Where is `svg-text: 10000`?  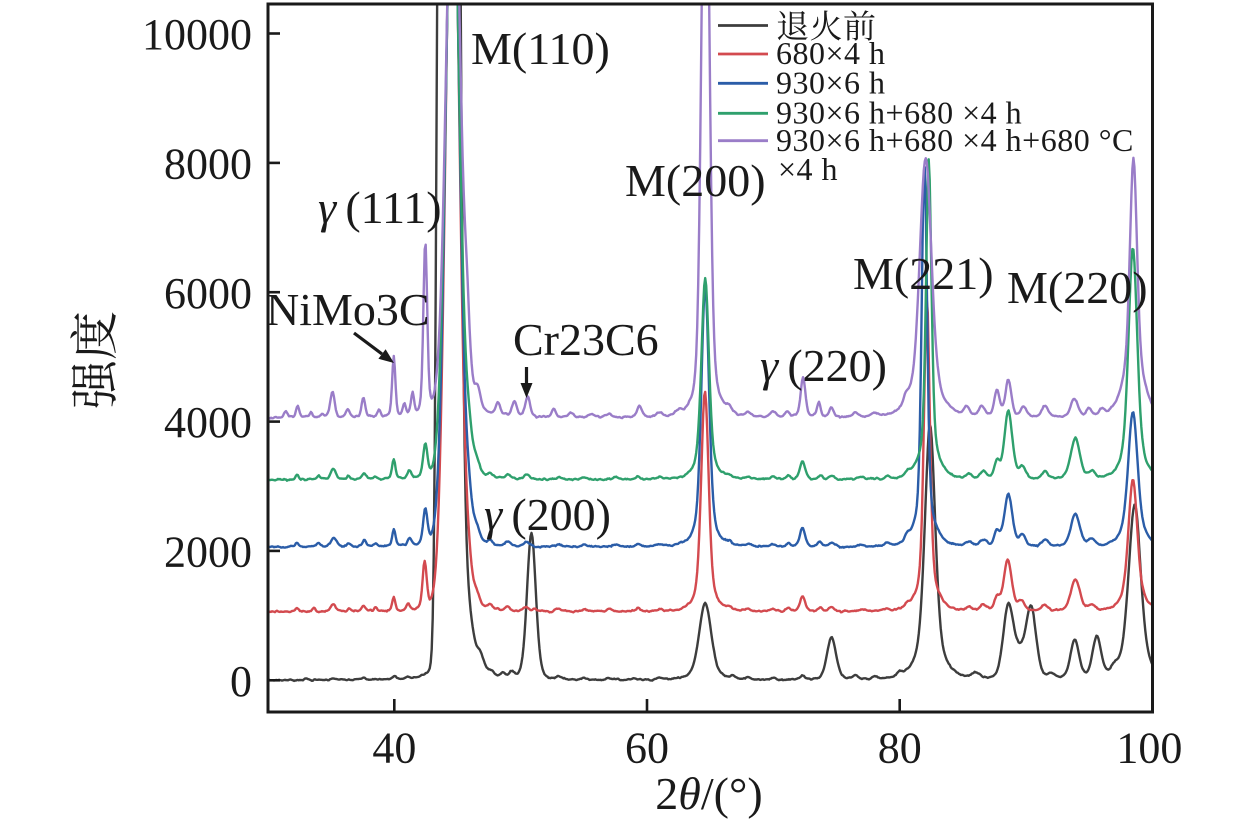 svg-text: 10000 is located at coordinates (197, 34).